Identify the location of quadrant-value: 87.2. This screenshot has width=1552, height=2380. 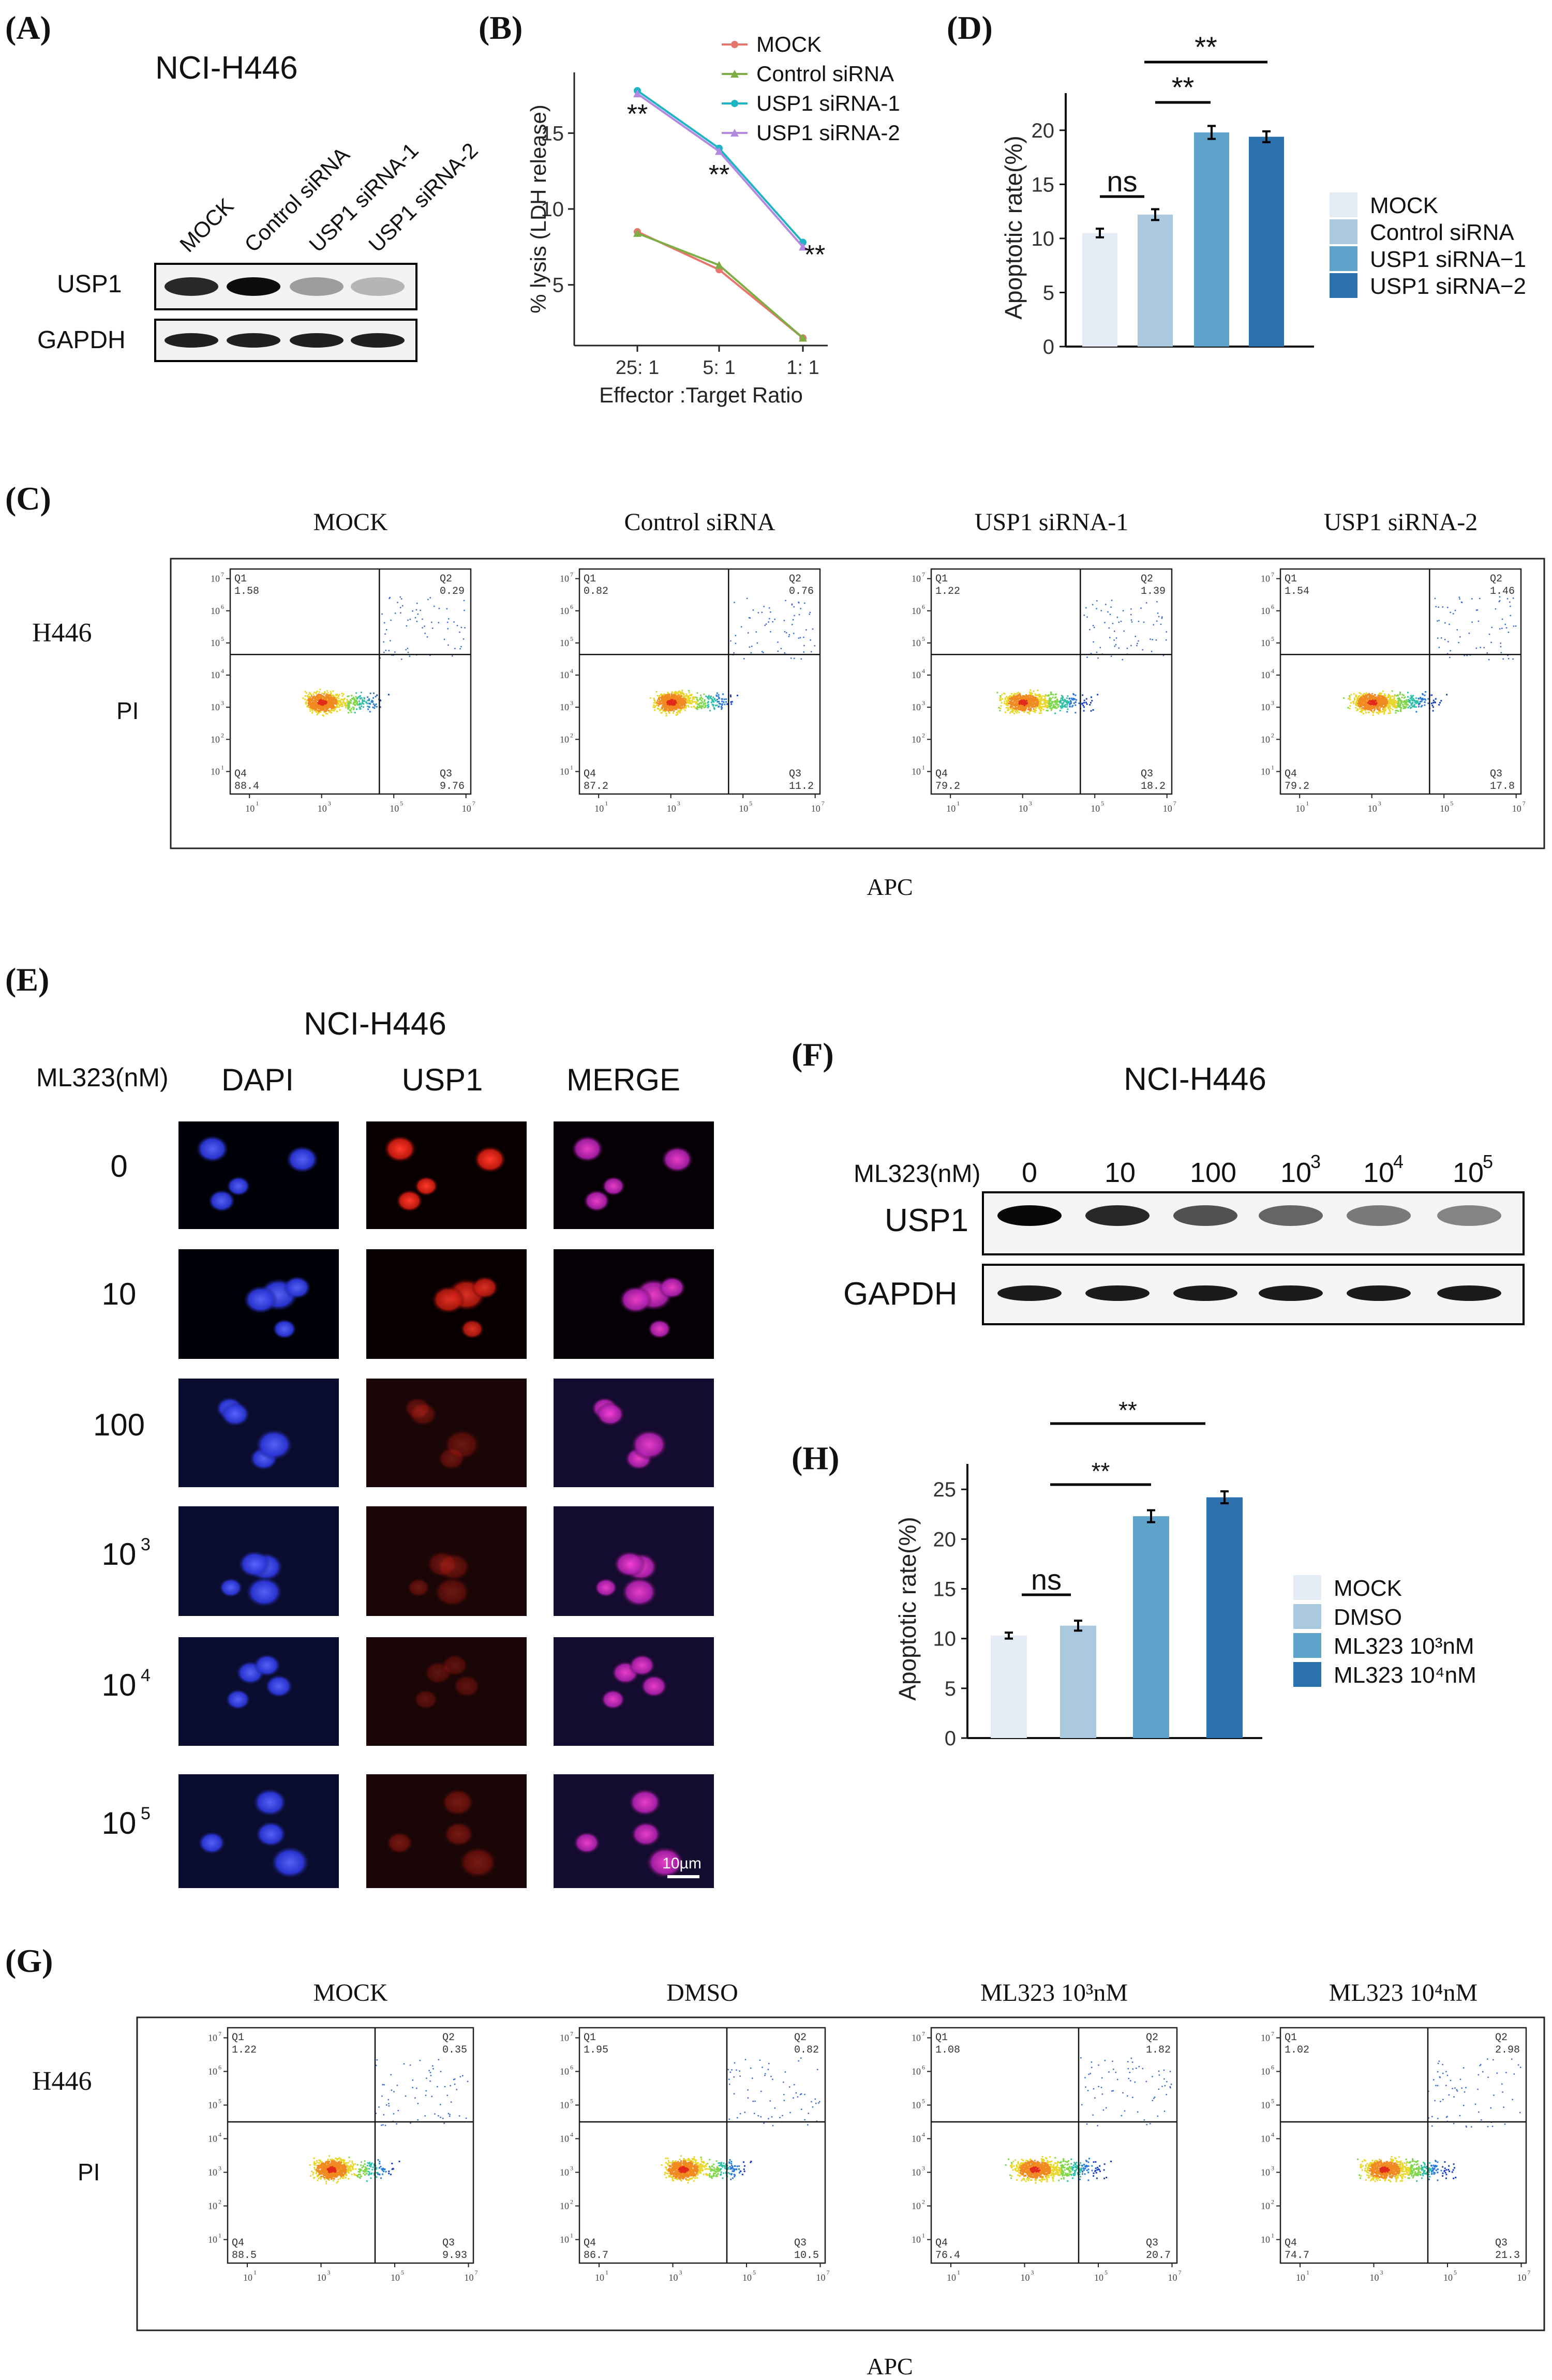
(596, 786).